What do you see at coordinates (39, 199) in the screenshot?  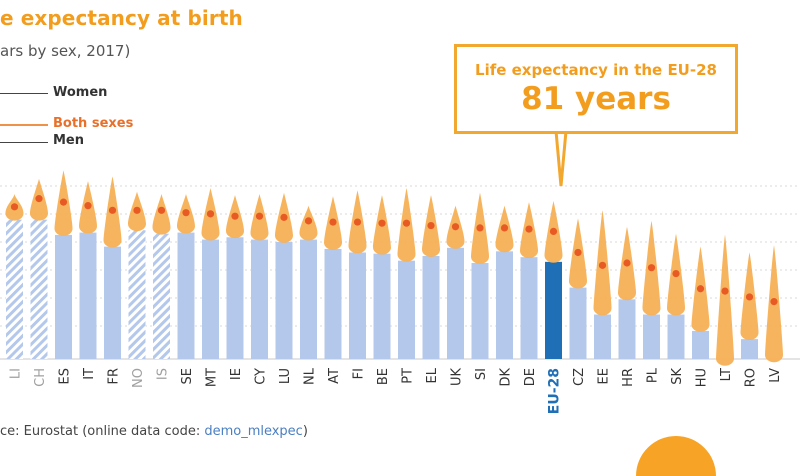 I see `dot-both-ch` at bounding box center [39, 199].